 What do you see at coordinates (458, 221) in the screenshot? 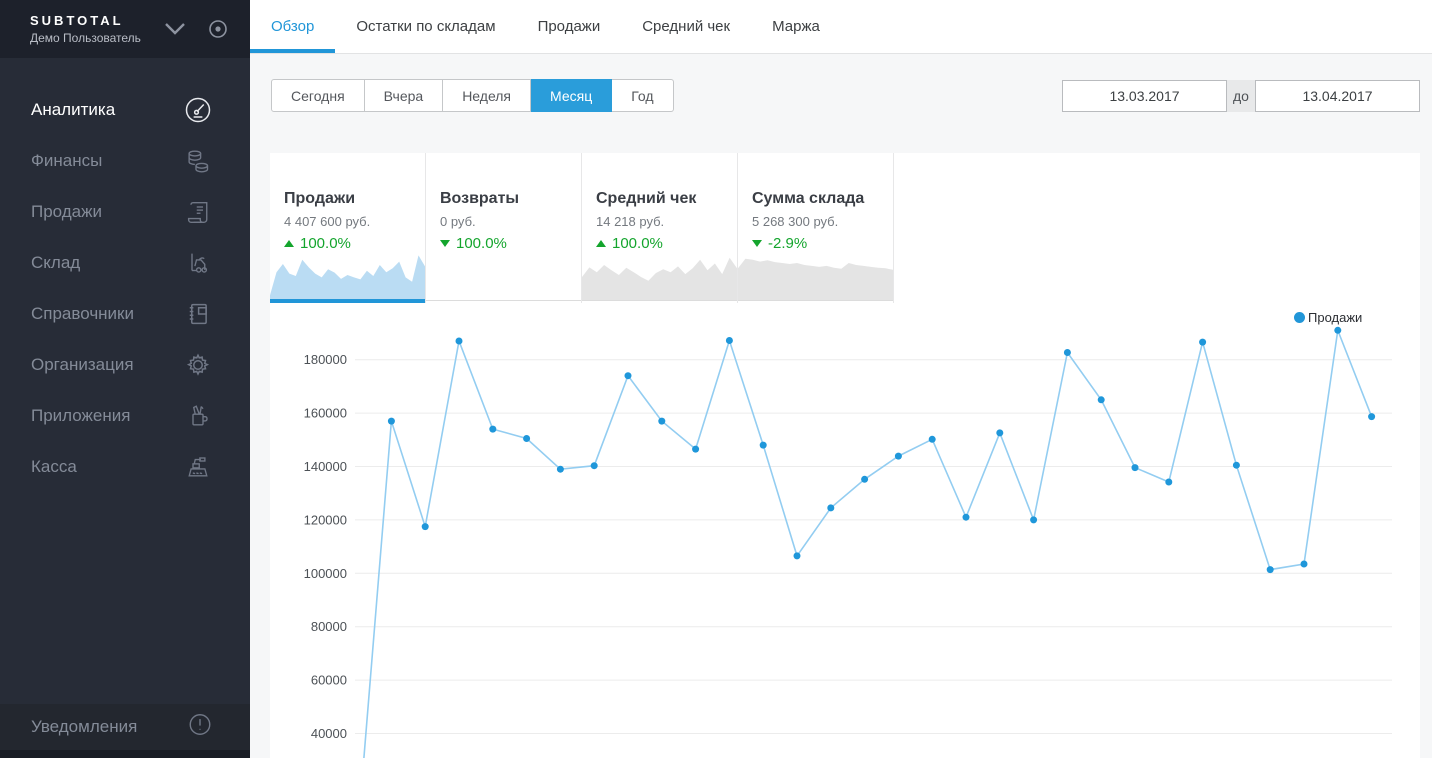
I see `kpi-value: 0 руб.` at bounding box center [458, 221].